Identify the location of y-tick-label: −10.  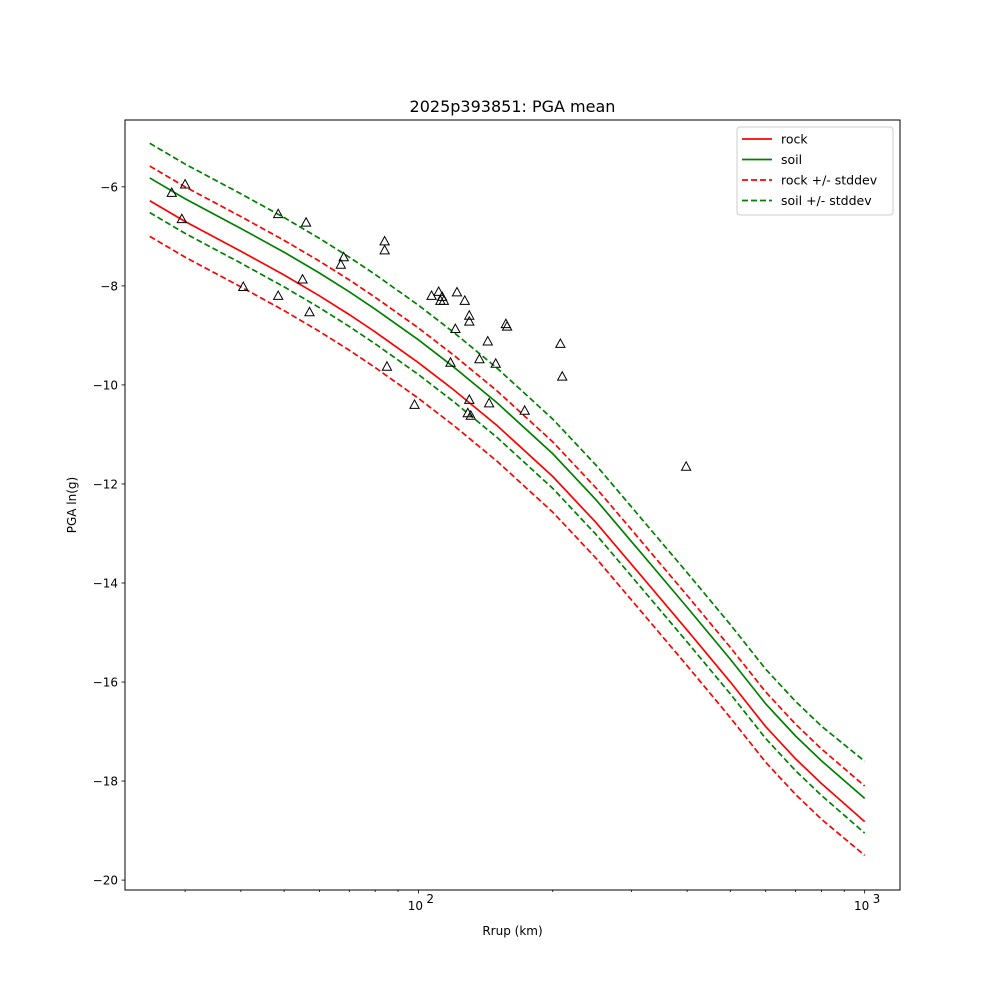
(105, 385).